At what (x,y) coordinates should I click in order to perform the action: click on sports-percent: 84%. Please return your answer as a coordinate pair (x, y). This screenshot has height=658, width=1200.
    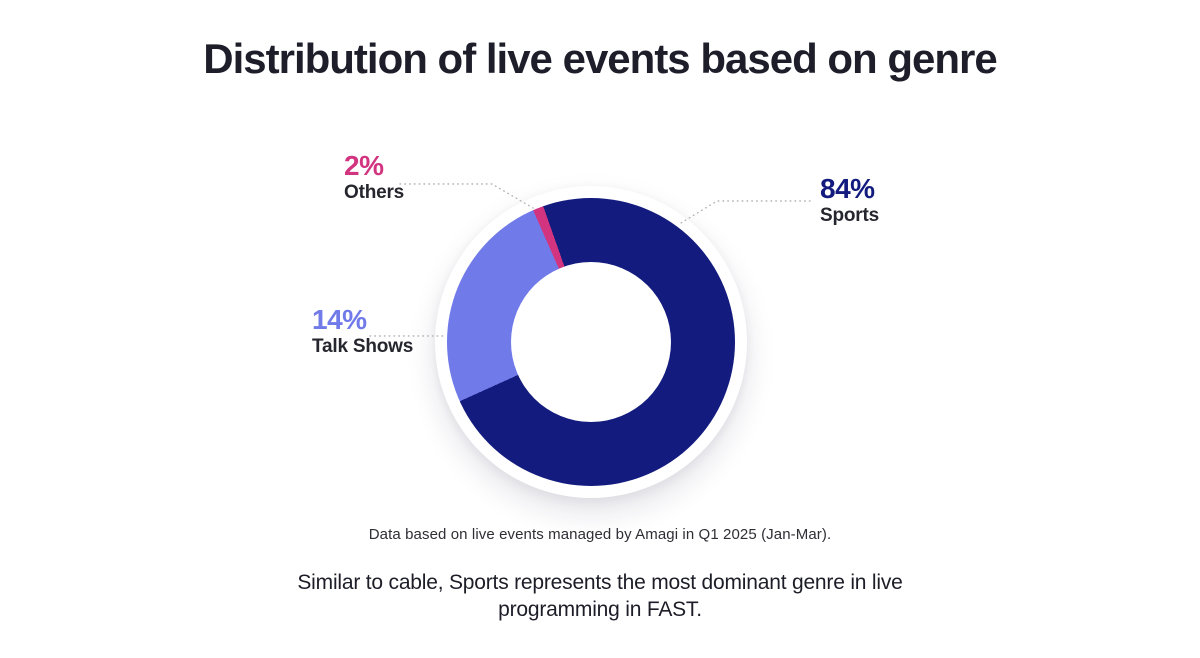
    Looking at the image, I should click on (847, 188).